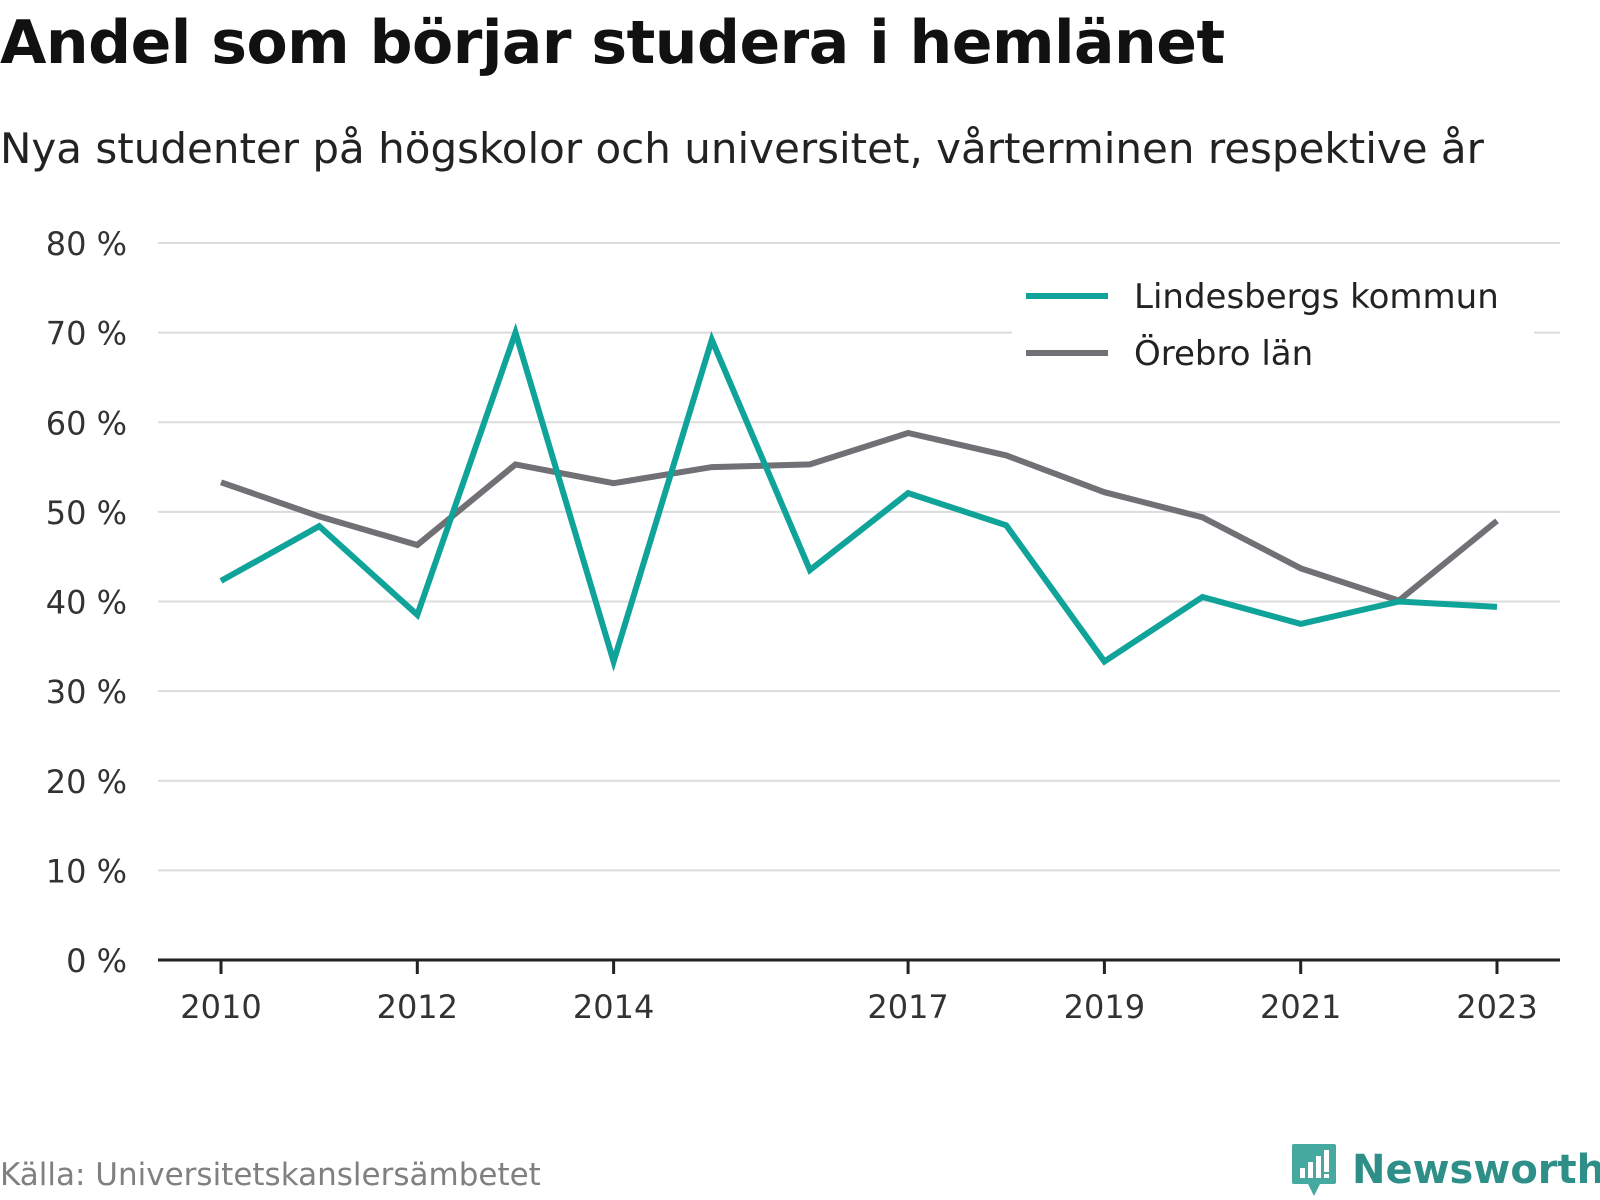 The height and width of the screenshot is (1200, 1600). I want to click on x-tick-label: 2019, so click(1104, 1007).